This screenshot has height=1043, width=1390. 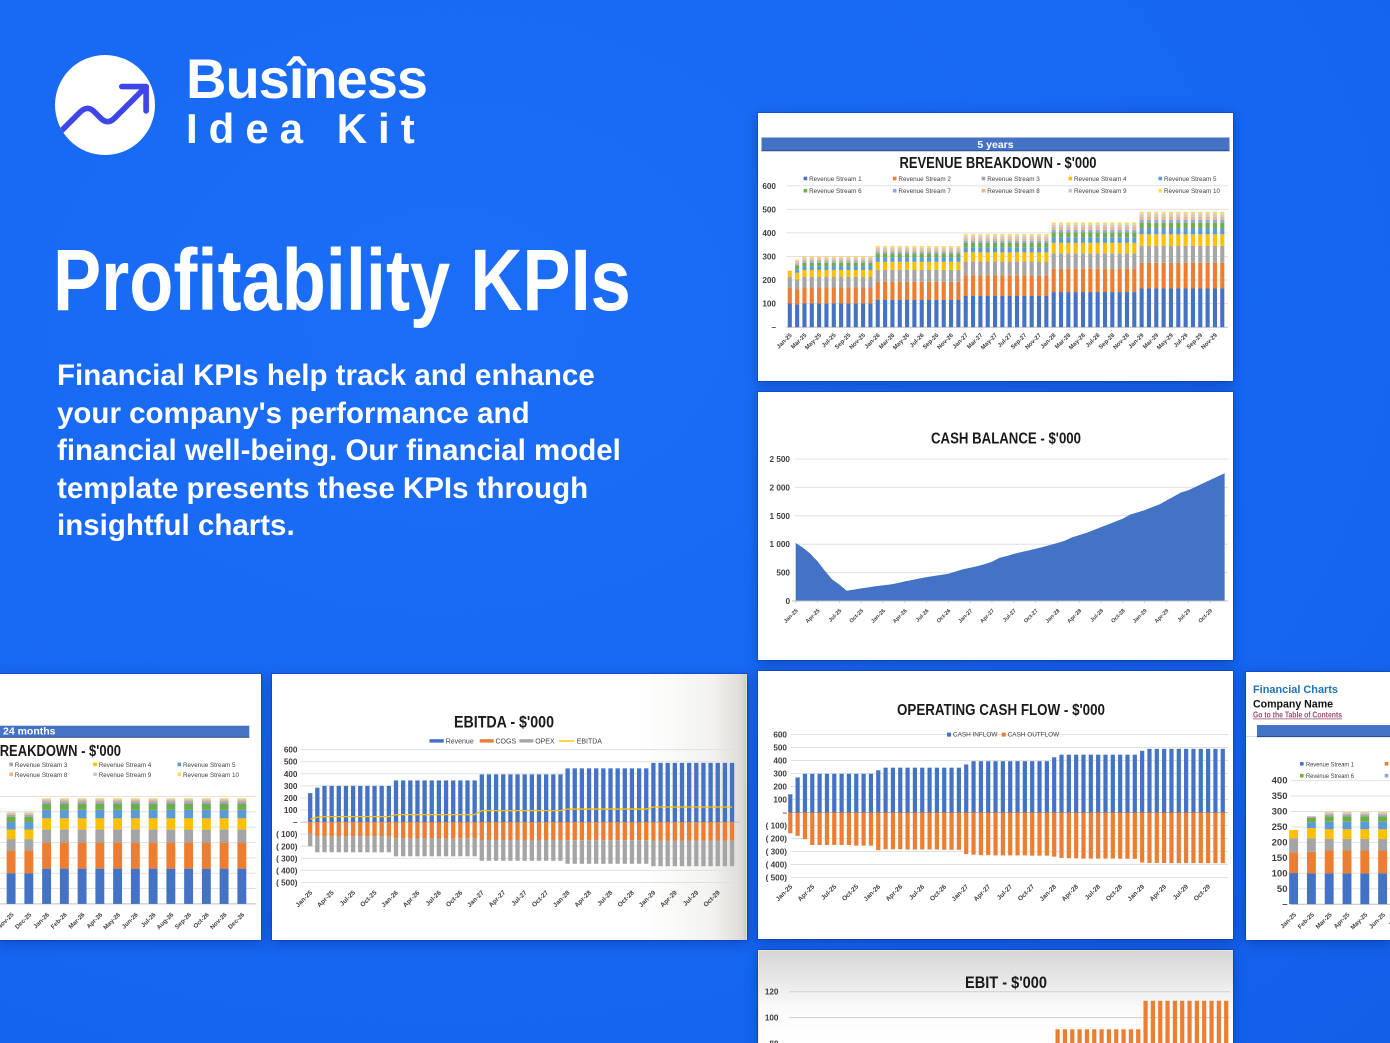 What do you see at coordinates (787, 601) in the screenshot?
I see `svg-text: 0` at bounding box center [787, 601].